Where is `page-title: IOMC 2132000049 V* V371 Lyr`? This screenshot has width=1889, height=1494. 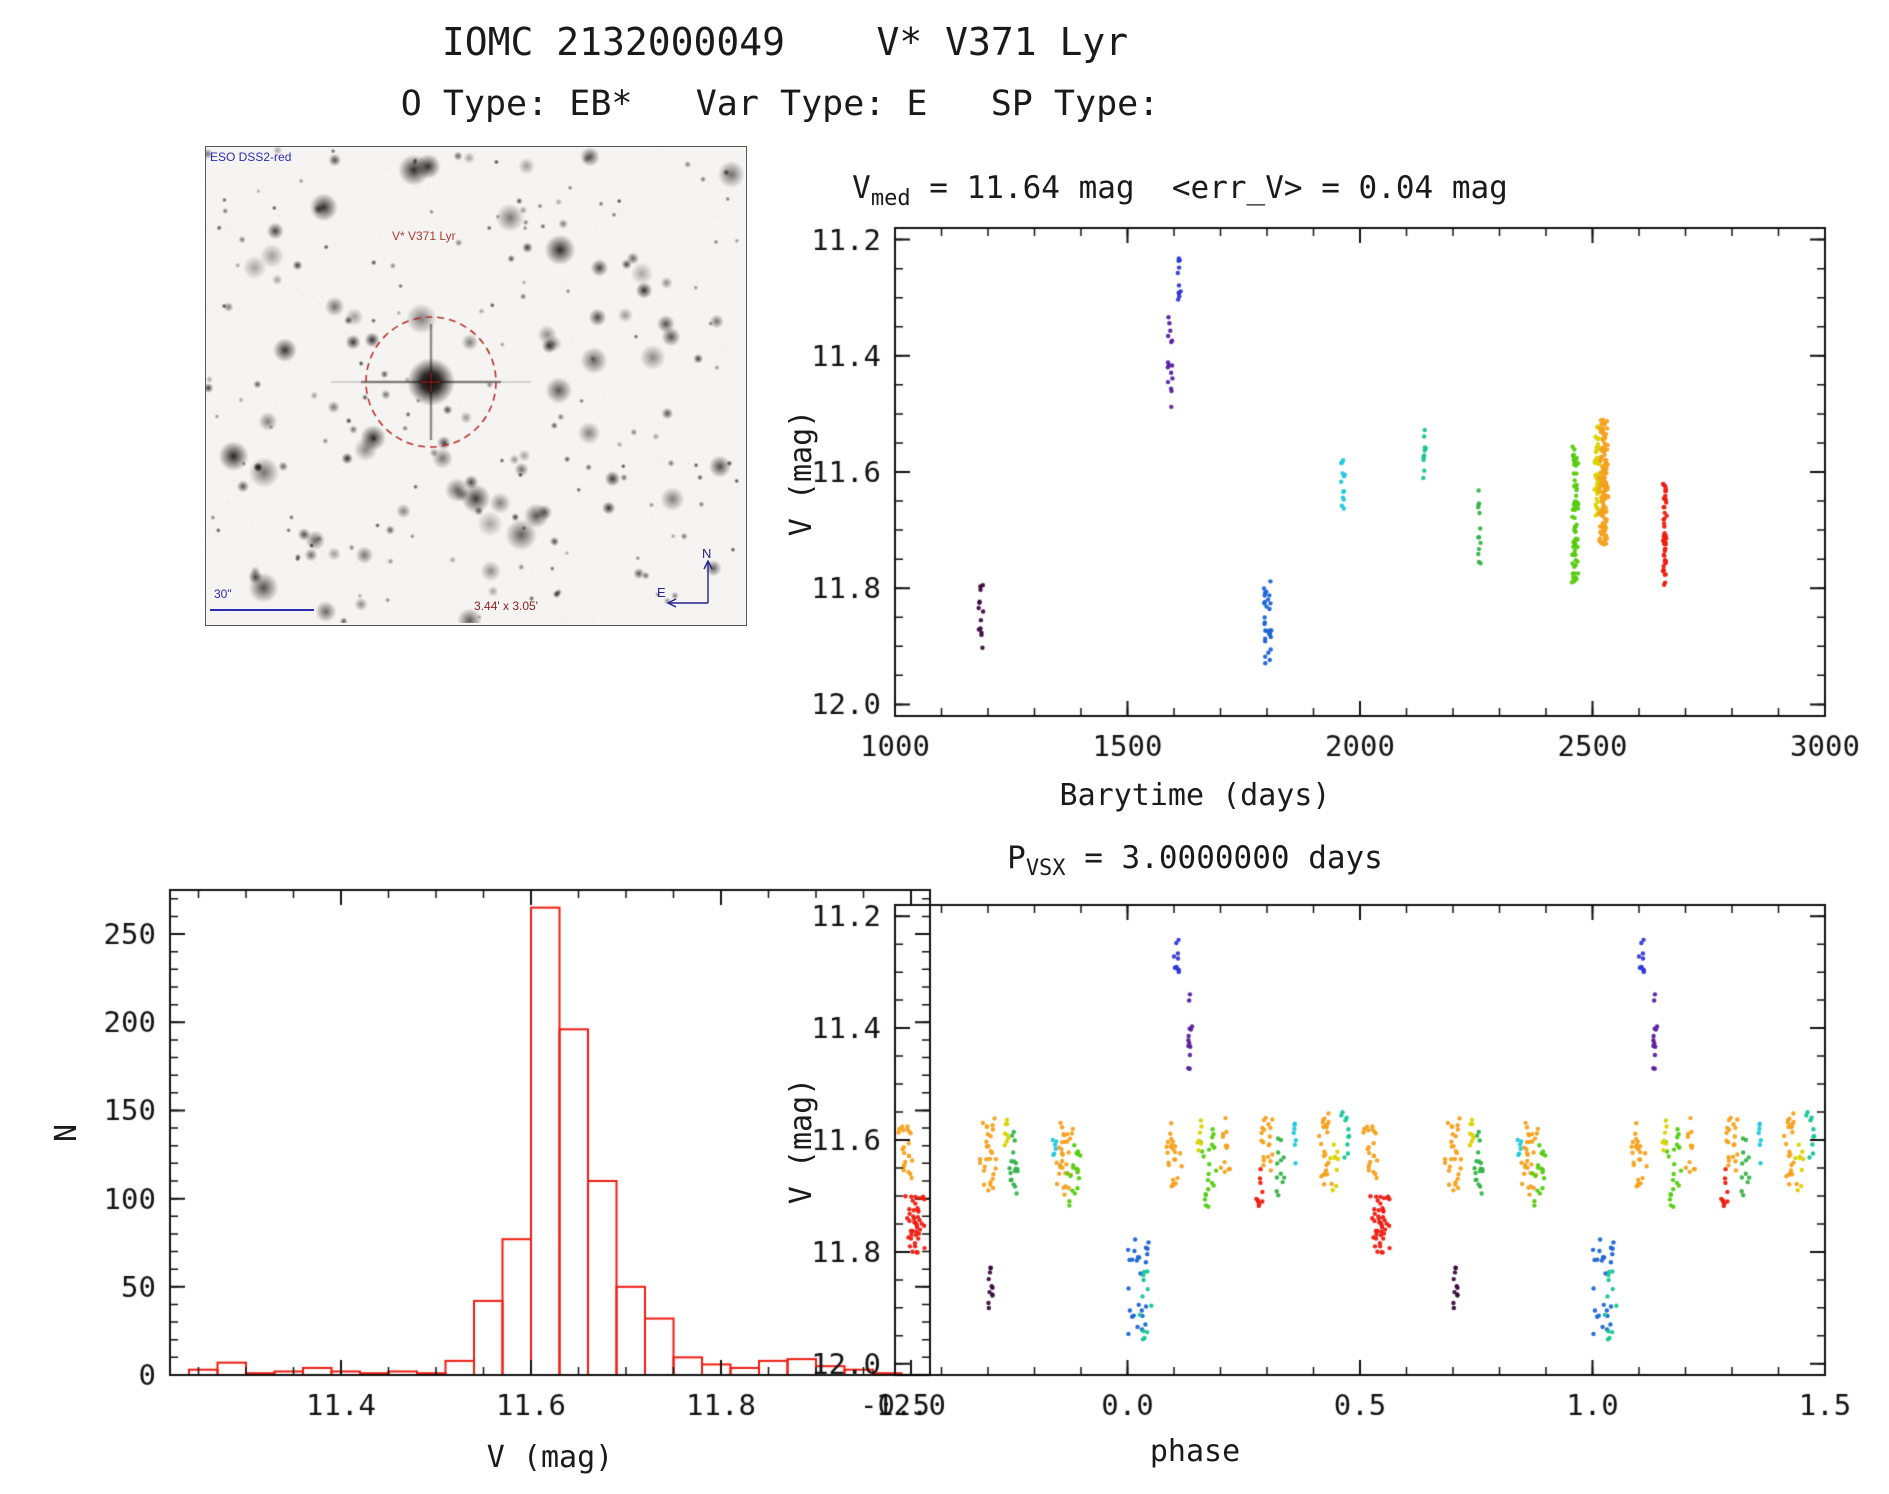 page-title: IOMC 2132000049 V* V371 Lyr is located at coordinates (785, 42).